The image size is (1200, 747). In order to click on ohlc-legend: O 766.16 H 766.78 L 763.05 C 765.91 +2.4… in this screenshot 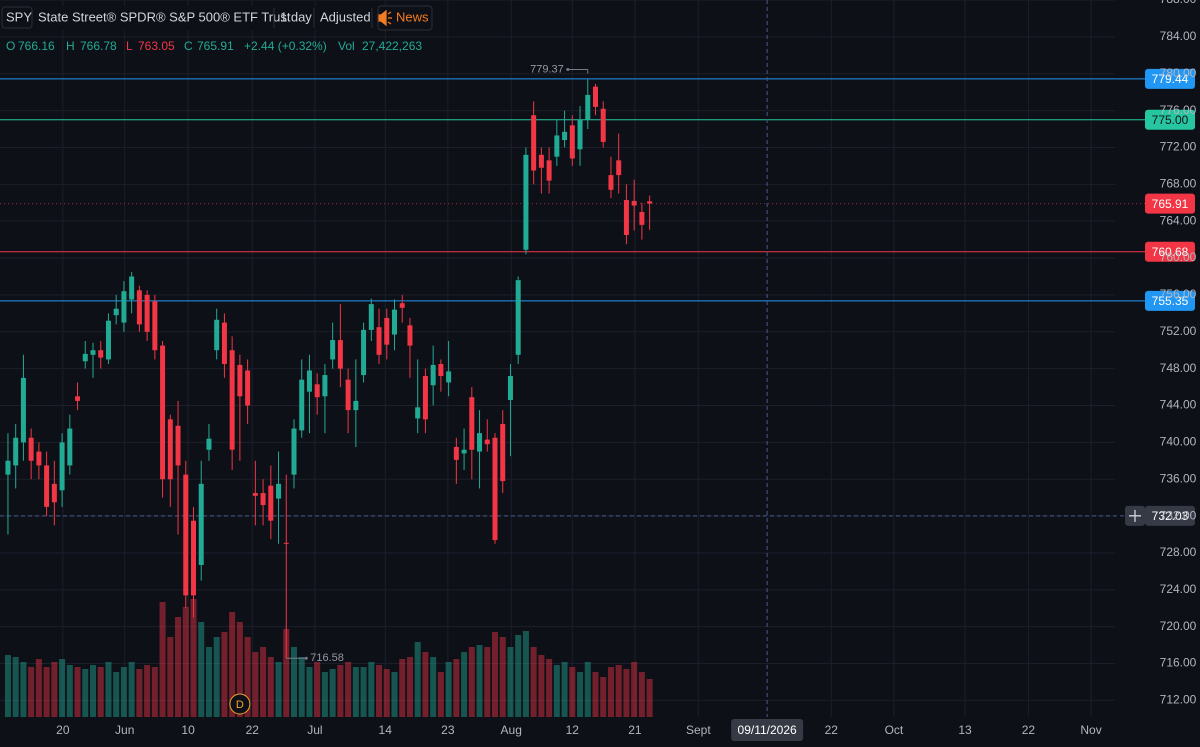, I will do `click(214, 46)`.